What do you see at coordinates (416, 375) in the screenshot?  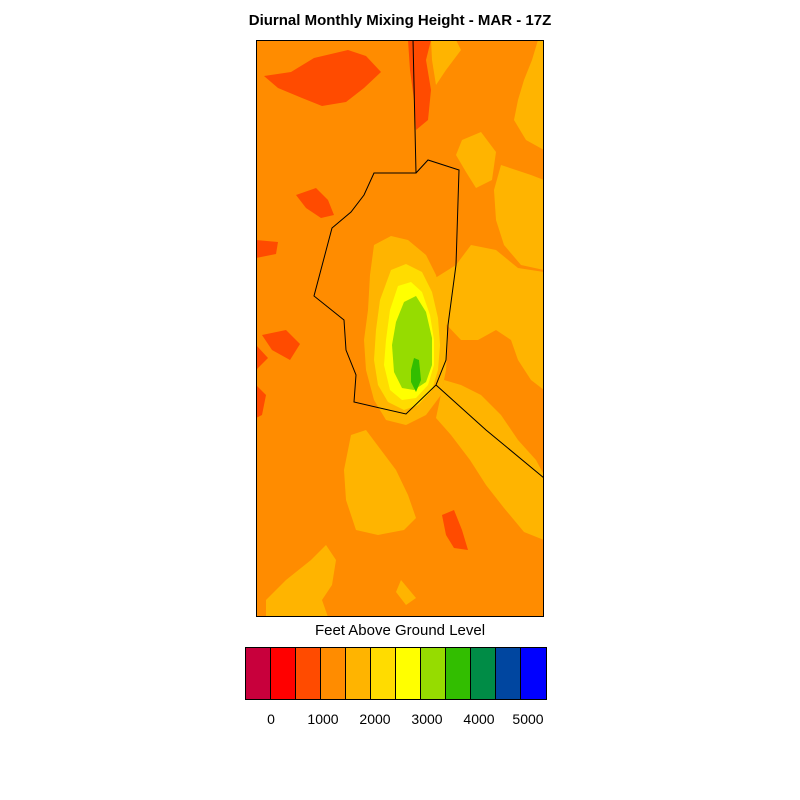 I see `contour-green` at bounding box center [416, 375].